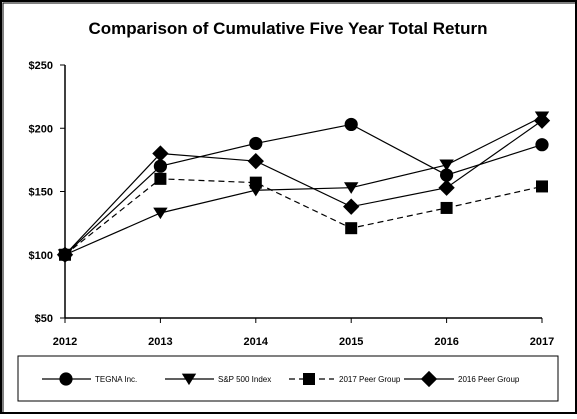 The height and width of the screenshot is (419, 577). Describe the element at coordinates (65, 342) in the screenshot. I see `x-tick-label: 2012` at that location.